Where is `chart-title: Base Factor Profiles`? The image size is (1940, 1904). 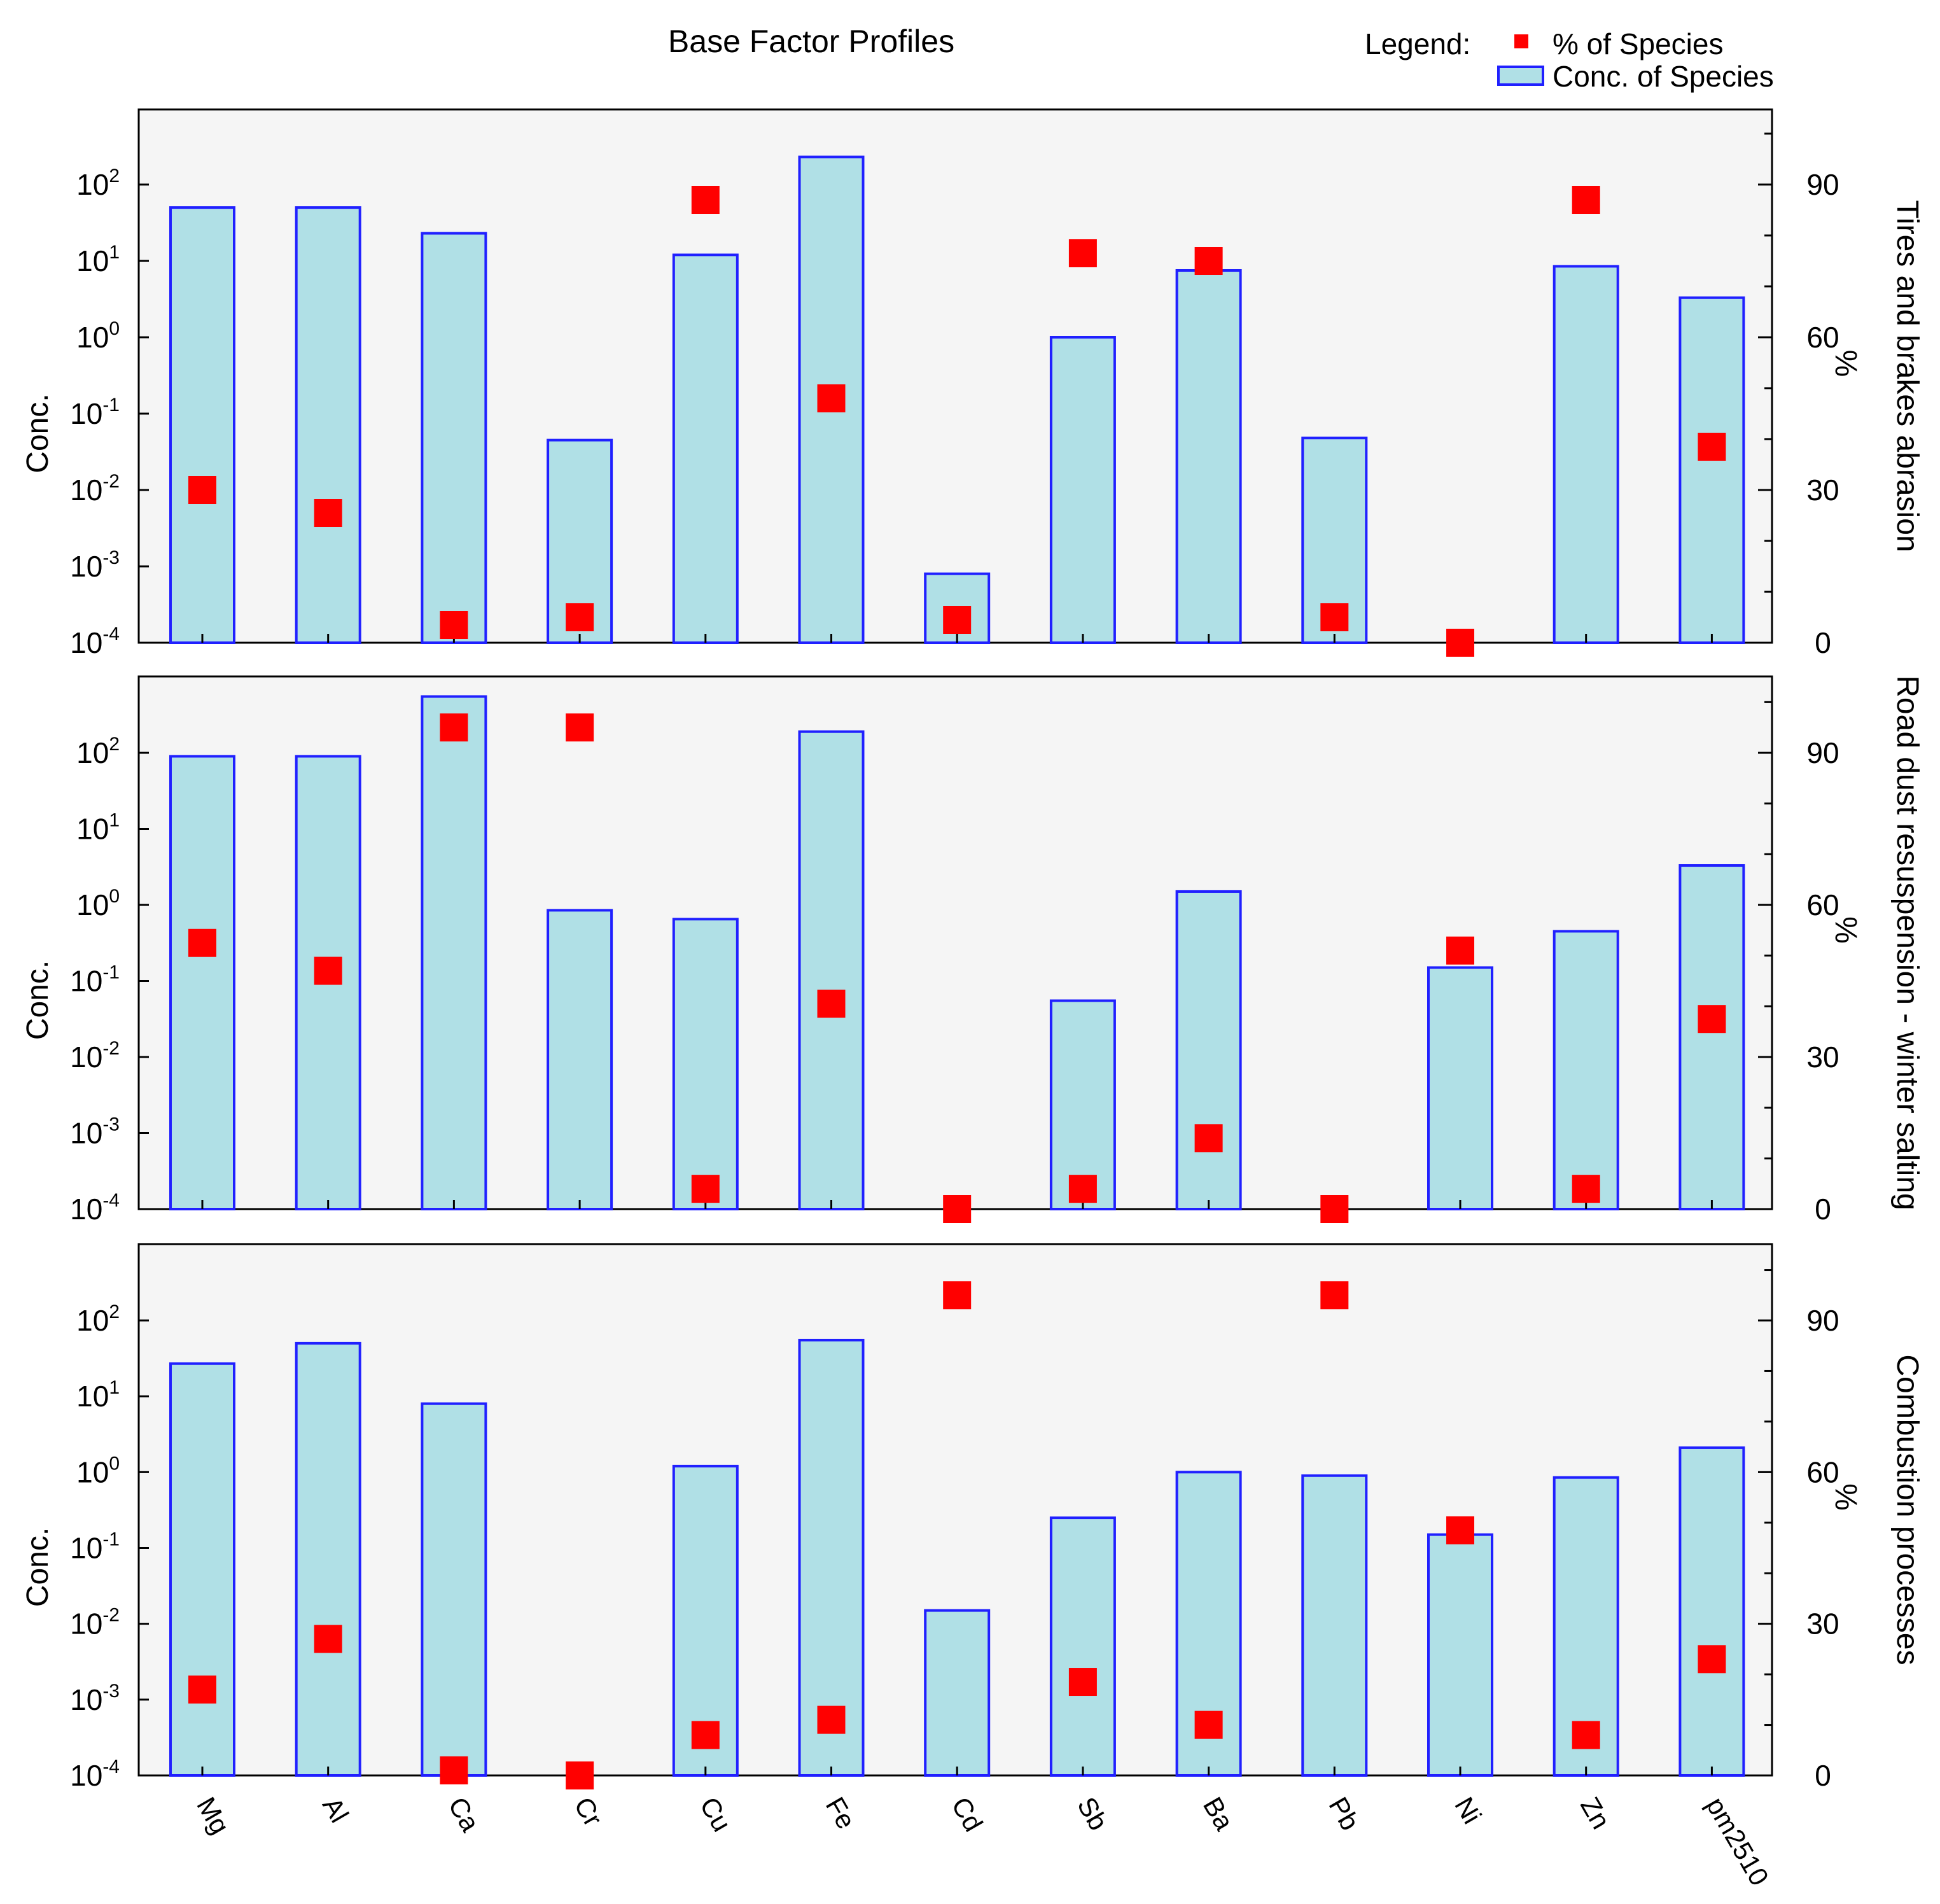
chart-title: Base Factor Profiles is located at coordinates (811, 41).